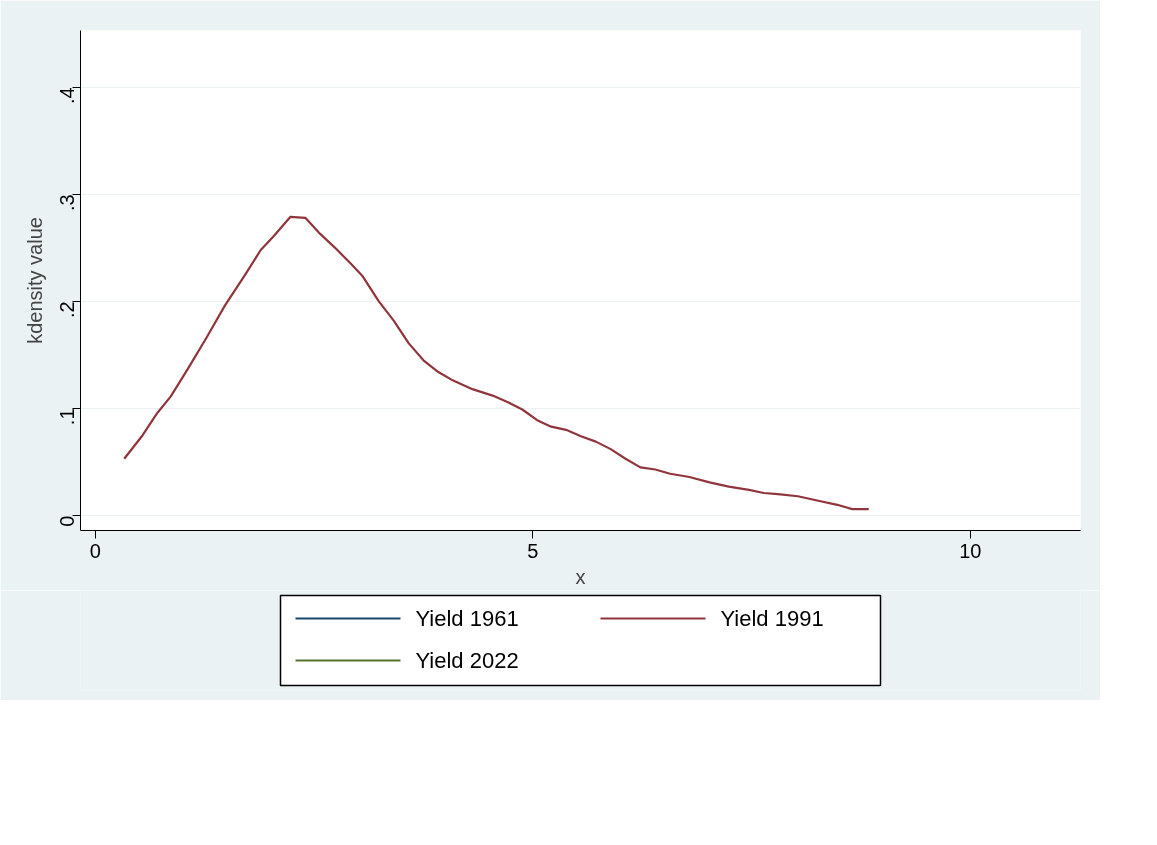  Describe the element at coordinates (467, 660) in the screenshot. I see `legend-label: Yield 2022` at that location.